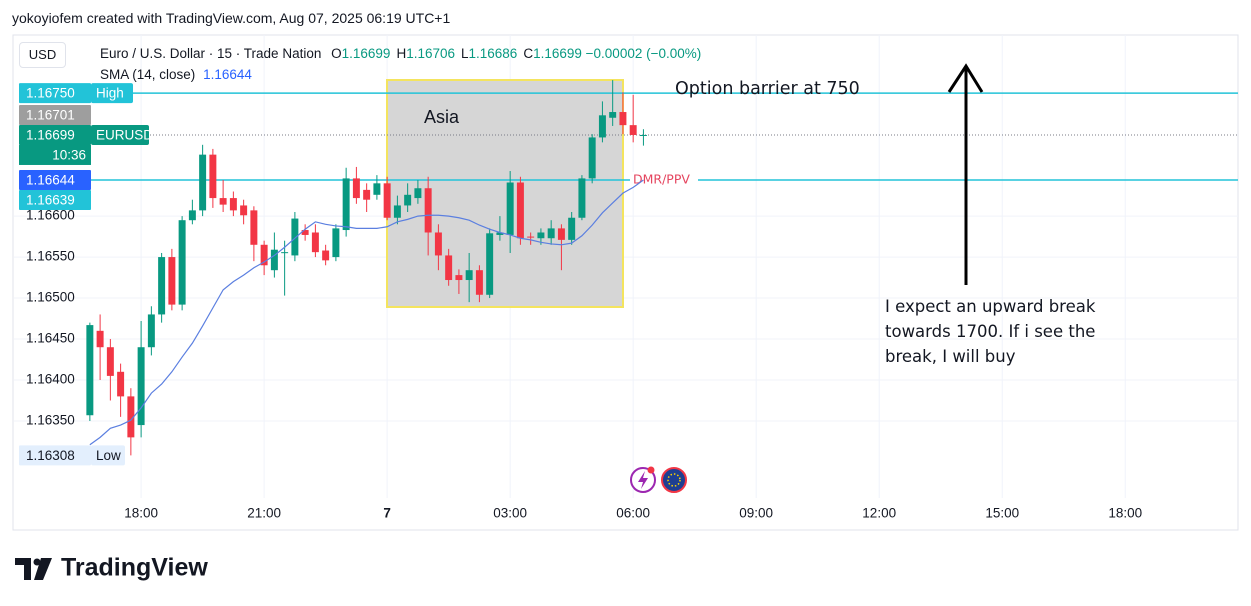  I want to click on ohlc-letter: H, so click(401, 53).